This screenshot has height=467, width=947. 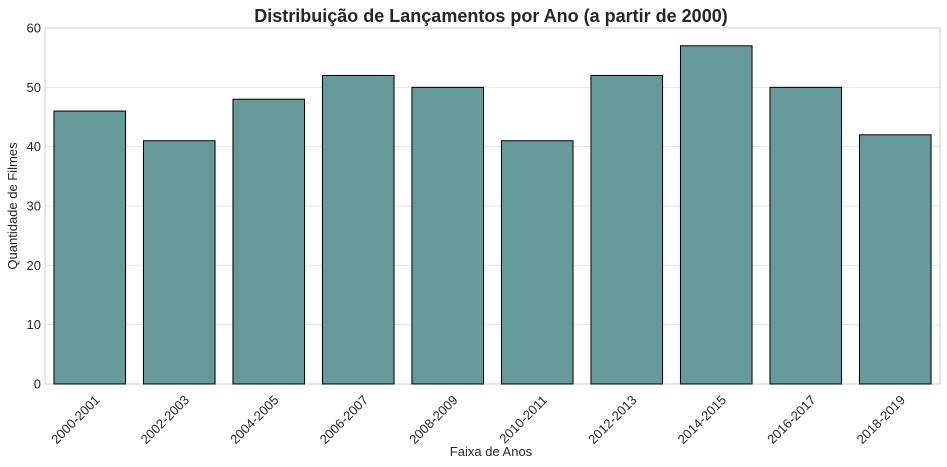 What do you see at coordinates (433, 419) in the screenshot?
I see `x-tick-label: 2008-2009` at bounding box center [433, 419].